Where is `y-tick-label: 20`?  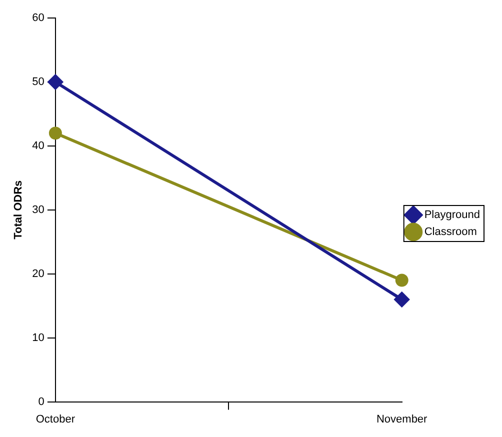 y-tick-label: 20 is located at coordinates (38, 274).